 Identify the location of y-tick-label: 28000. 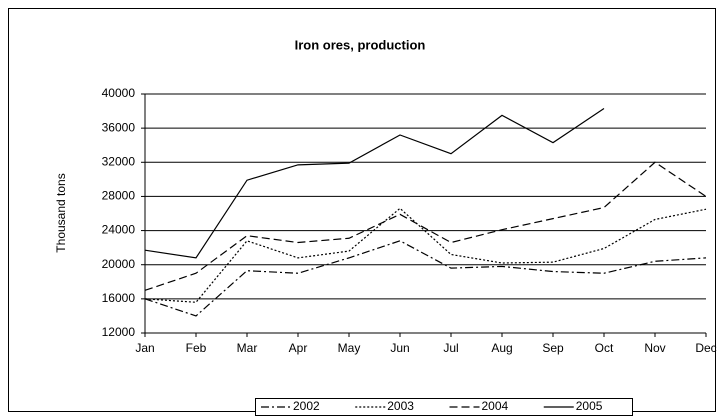
(119, 196).